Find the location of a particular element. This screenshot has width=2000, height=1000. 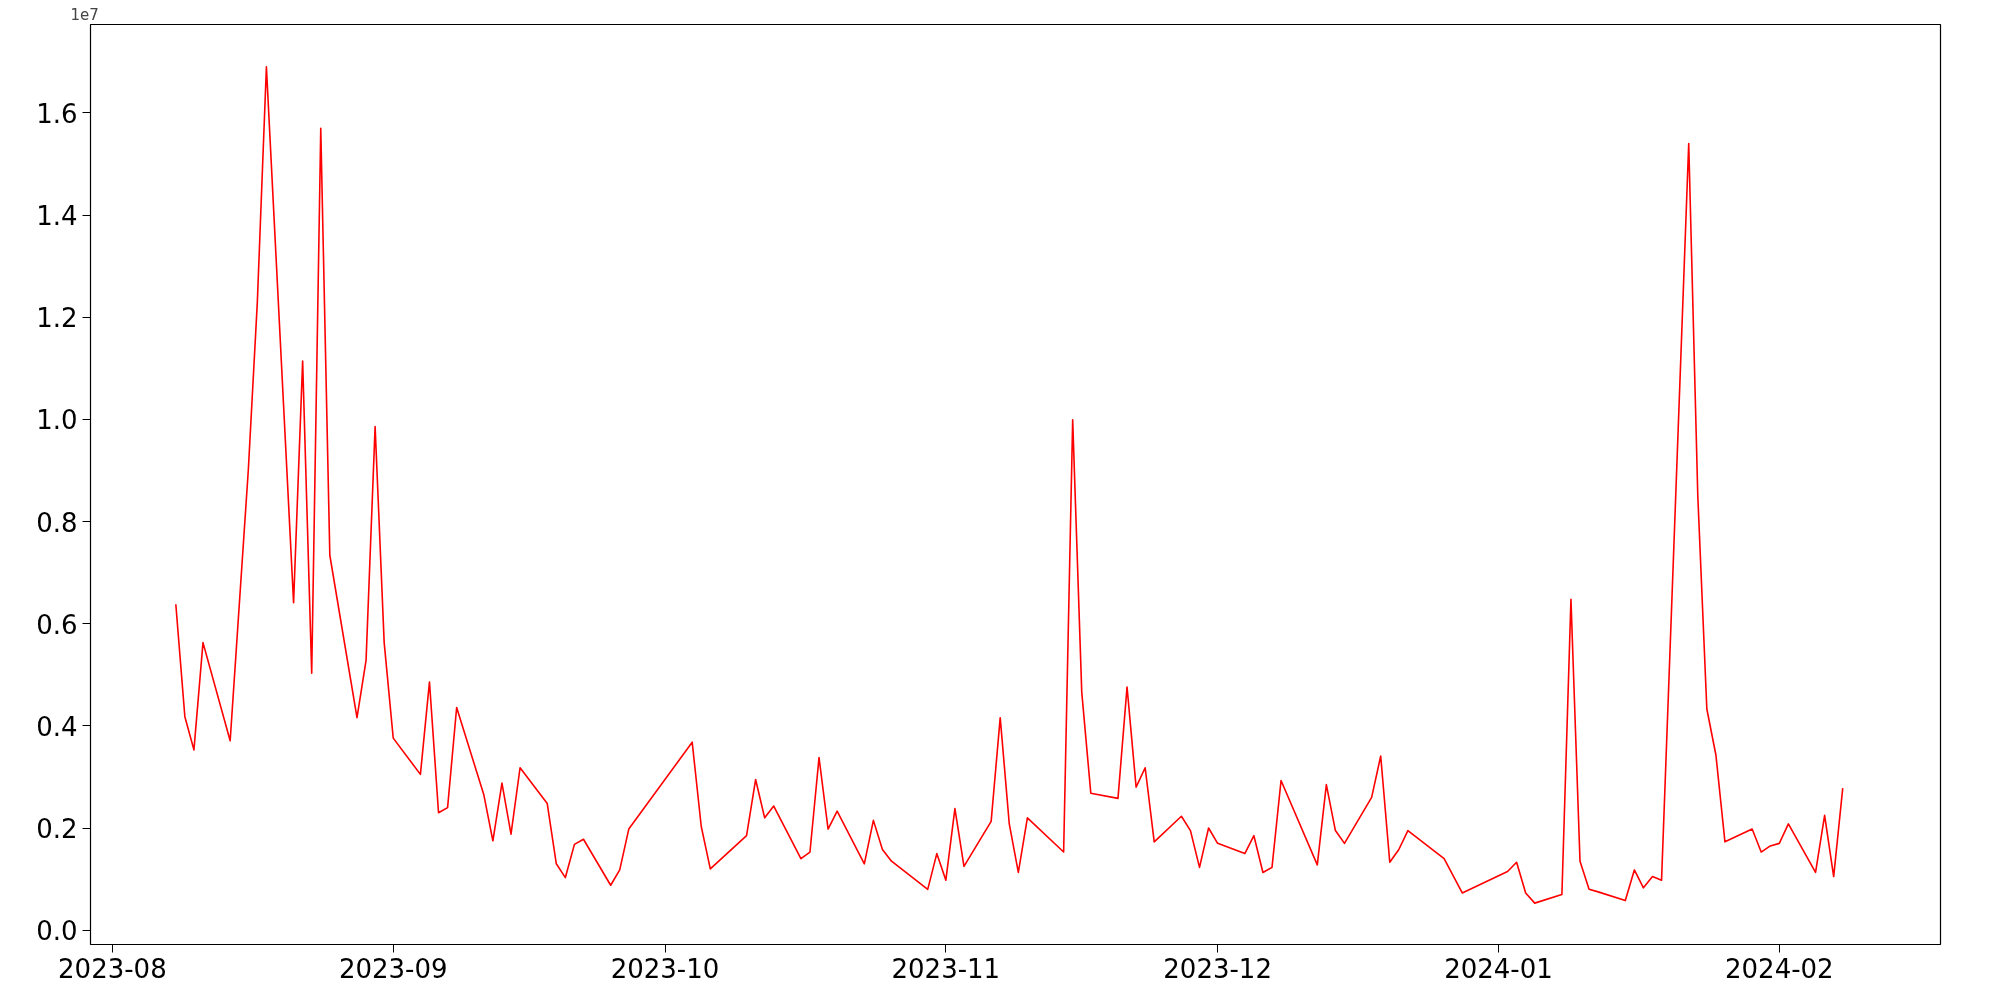

x-tick-label: 2023-10 is located at coordinates (665, 968).